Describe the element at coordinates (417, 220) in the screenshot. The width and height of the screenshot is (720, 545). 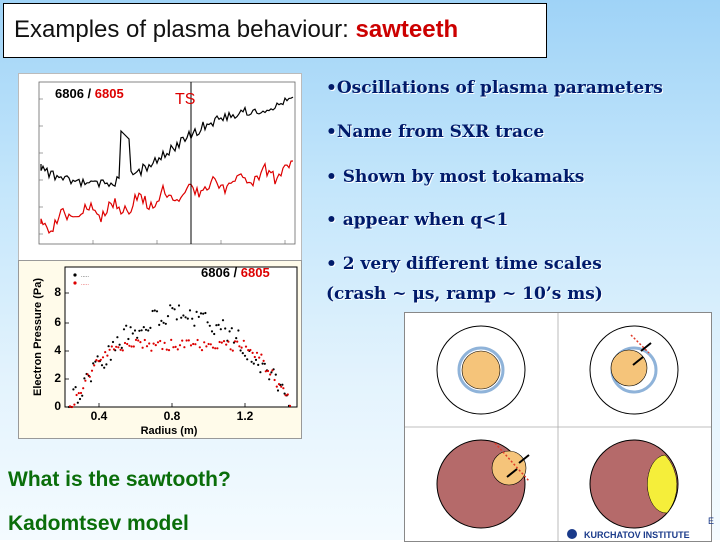
I see `bullet-q-less-1: • appear when q<1` at that location.